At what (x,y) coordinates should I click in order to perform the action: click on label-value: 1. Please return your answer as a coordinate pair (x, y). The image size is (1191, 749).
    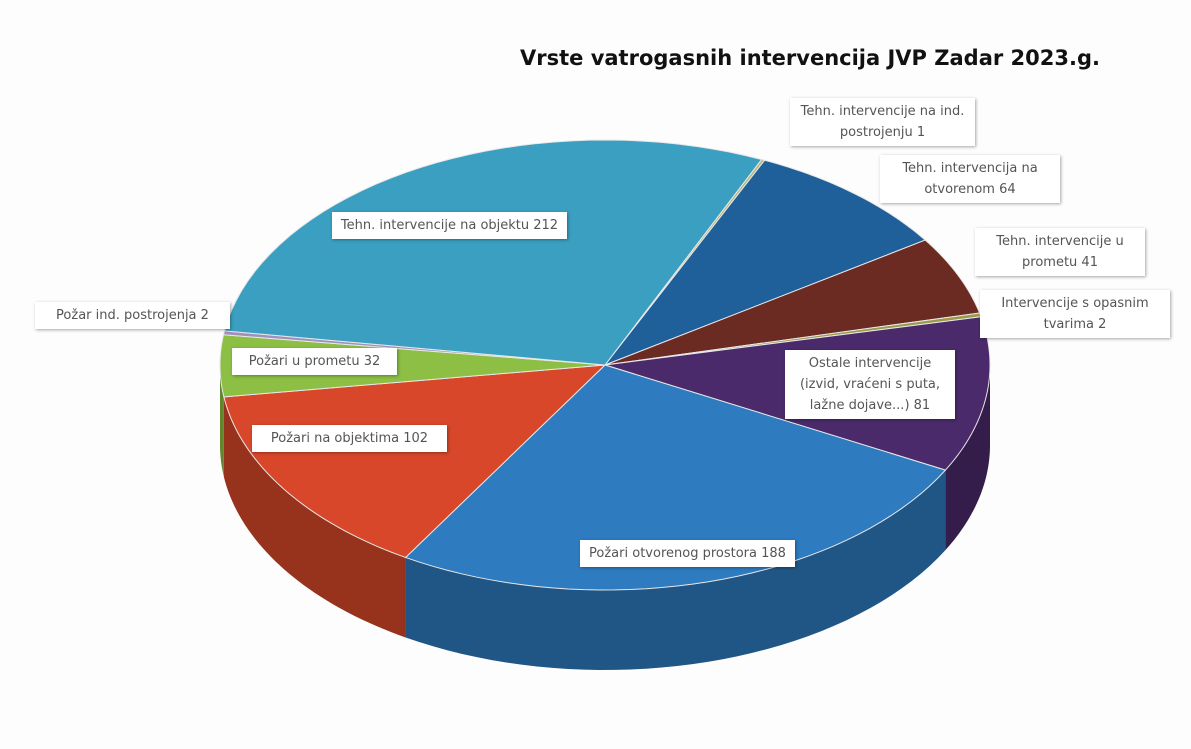
    Looking at the image, I should click on (921, 132).